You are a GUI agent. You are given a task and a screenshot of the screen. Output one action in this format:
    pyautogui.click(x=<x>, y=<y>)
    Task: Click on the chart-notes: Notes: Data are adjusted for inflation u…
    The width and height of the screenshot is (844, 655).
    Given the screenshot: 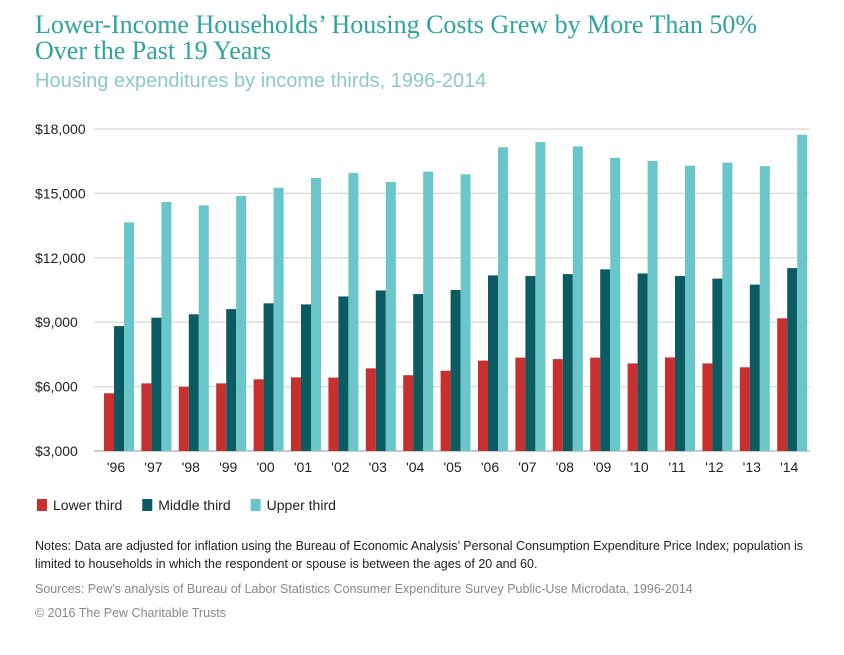 What is the action you would take?
    pyautogui.click(x=419, y=555)
    